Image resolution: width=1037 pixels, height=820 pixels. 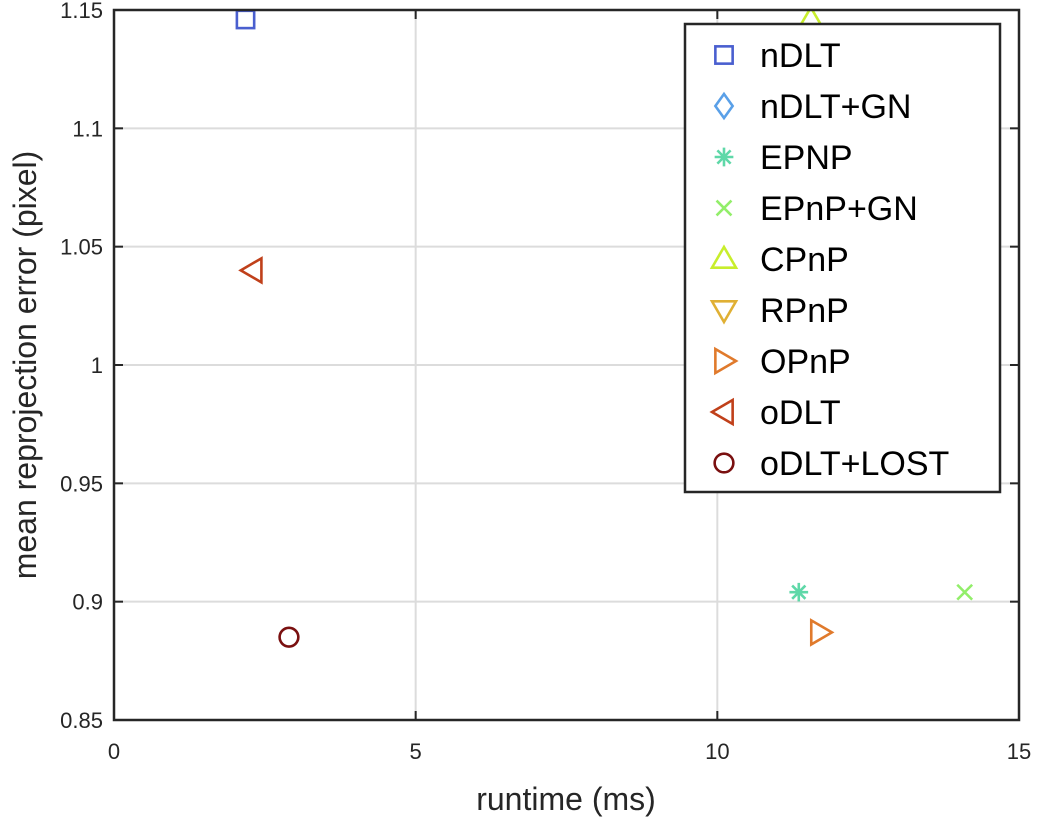 I want to click on y-tick-label: 1, so click(x=97, y=365).